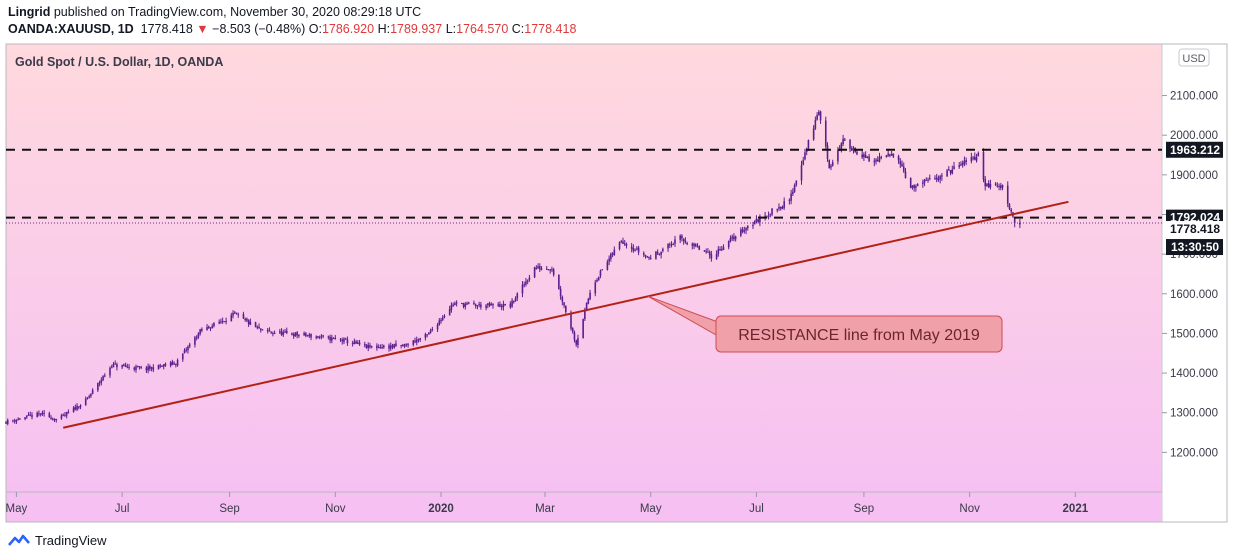  I want to click on callout-box, so click(859, 334).